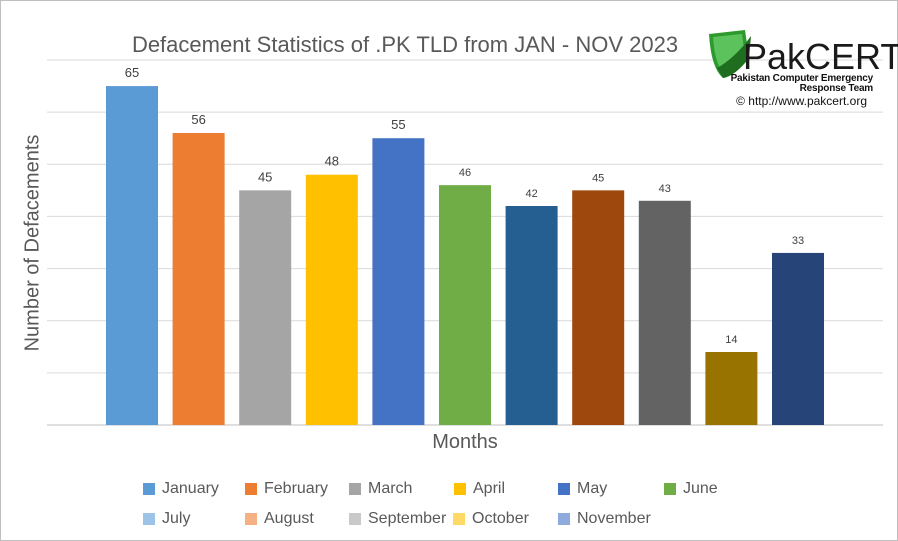  Describe the element at coordinates (398, 124) in the screenshot. I see `data-label-may: 55` at that location.